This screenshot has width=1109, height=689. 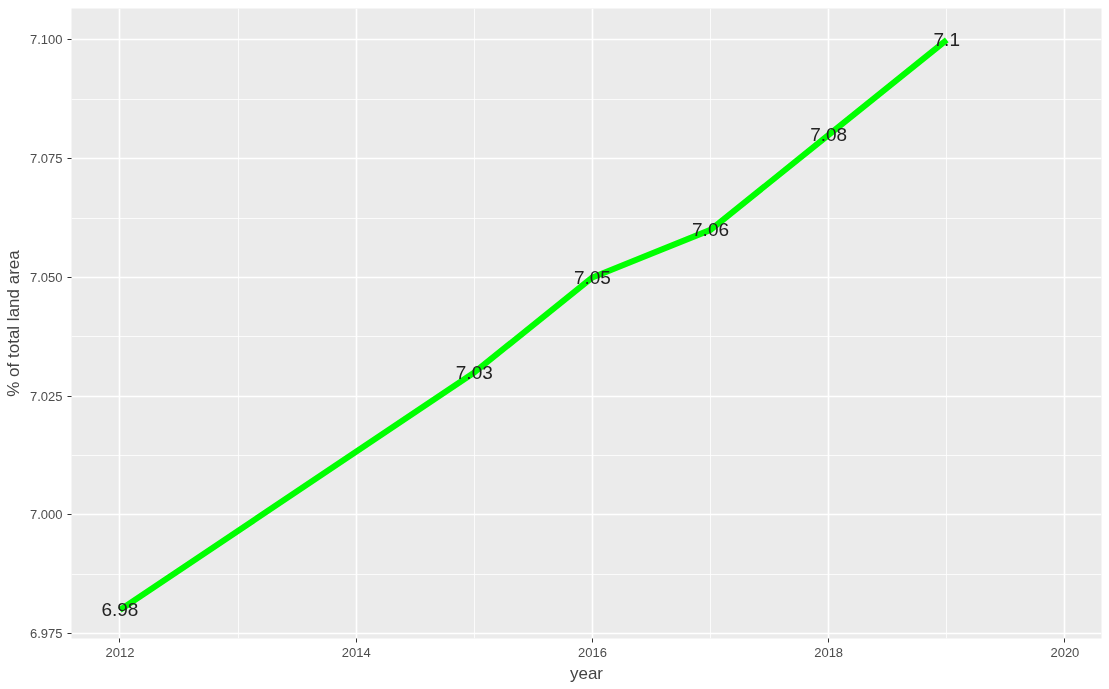 I want to click on y-tick-label: 7.050, so click(x=46, y=277).